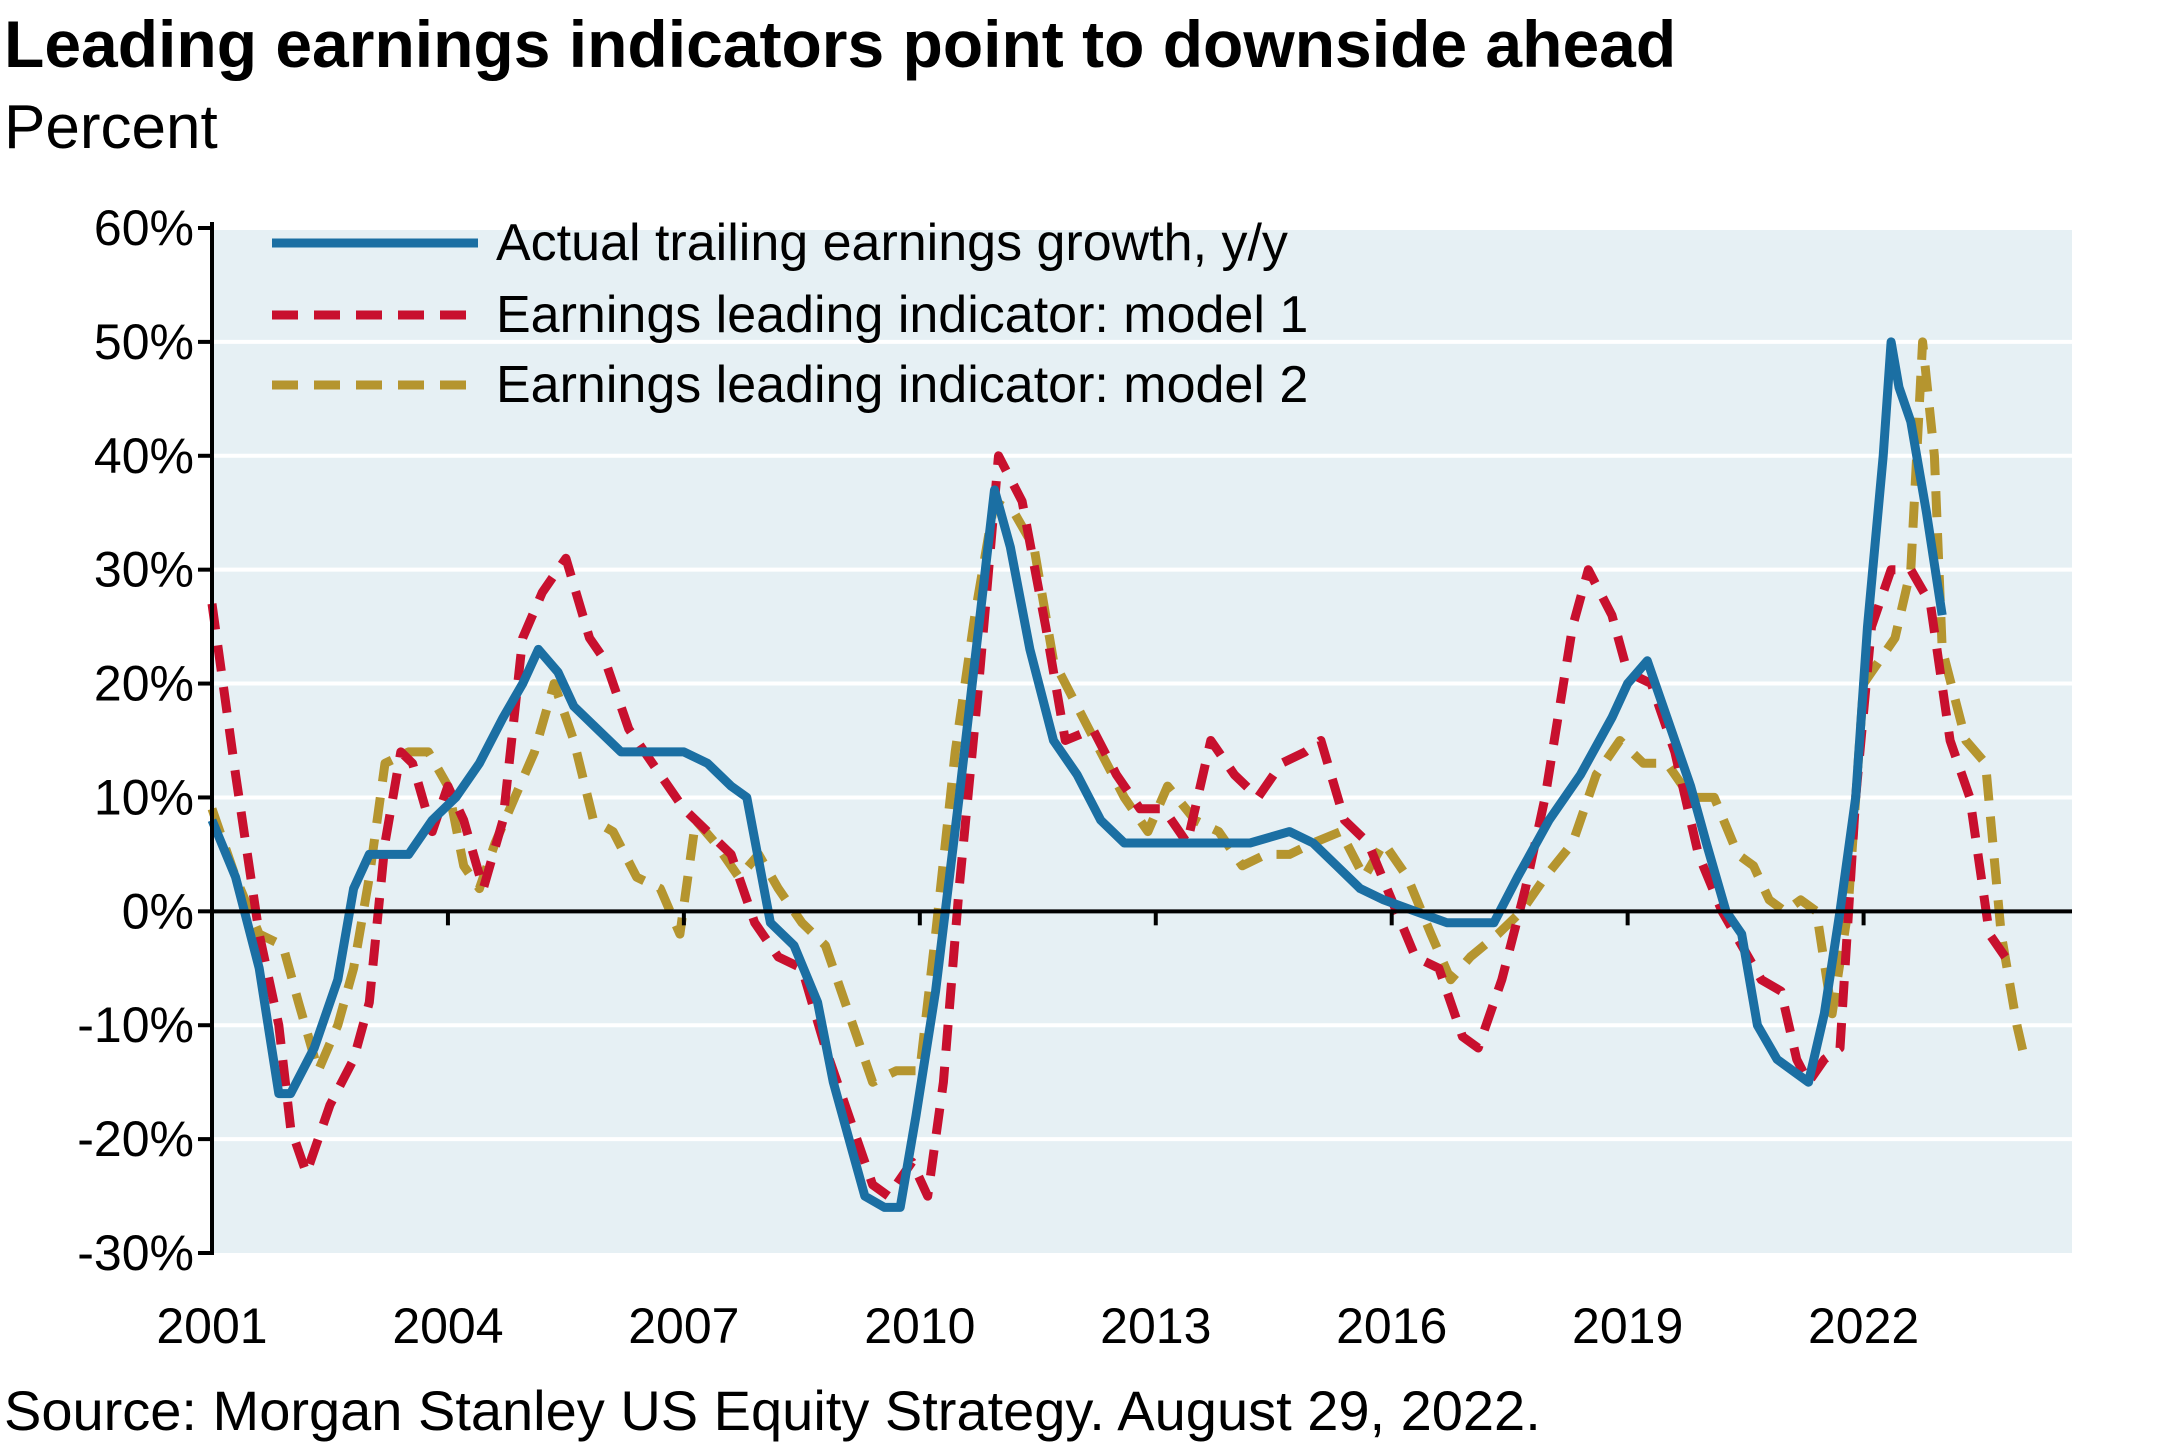  Describe the element at coordinates (144, 228) in the screenshot. I see `y-tick-label: 60%` at that location.